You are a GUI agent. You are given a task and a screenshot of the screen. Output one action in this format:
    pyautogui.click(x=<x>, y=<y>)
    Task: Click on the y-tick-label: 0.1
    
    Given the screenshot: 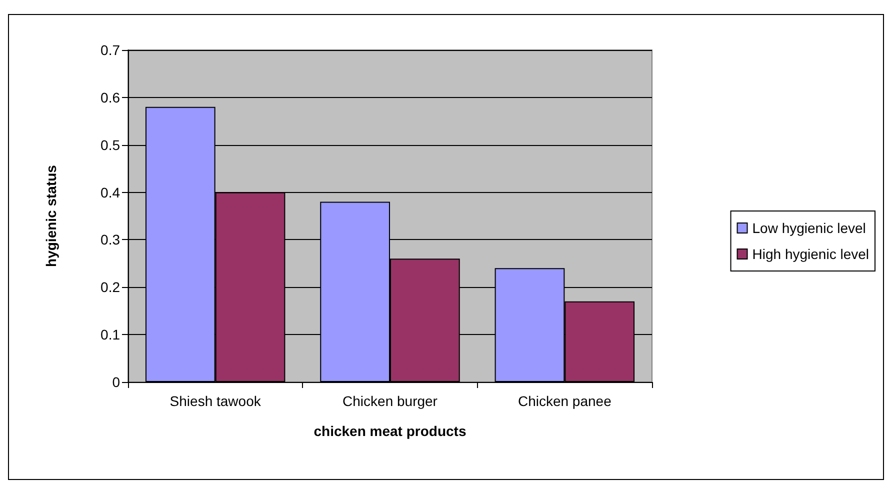 What is the action you would take?
    pyautogui.click(x=110, y=334)
    